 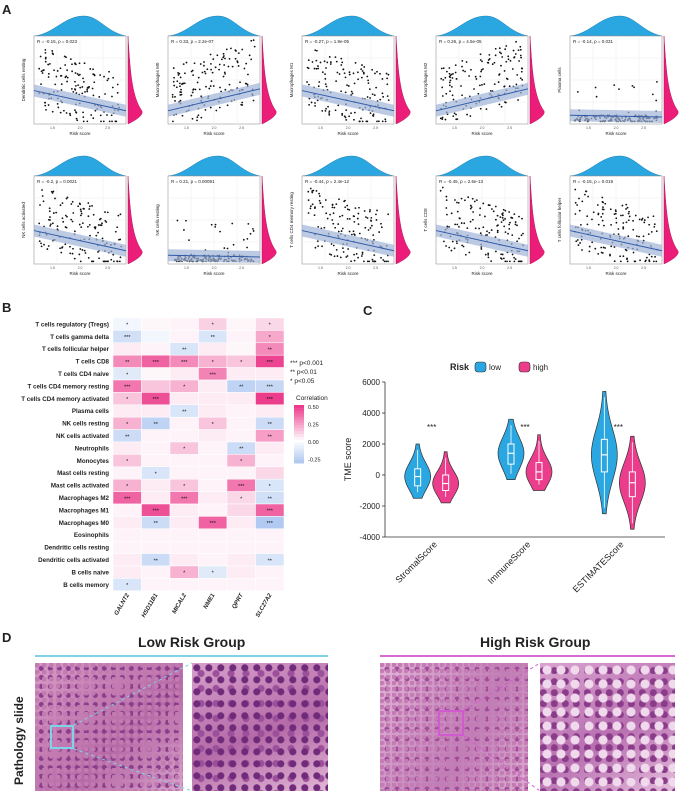 What do you see at coordinates (540, 367) in the screenshot?
I see `legend-label: high` at bounding box center [540, 367].